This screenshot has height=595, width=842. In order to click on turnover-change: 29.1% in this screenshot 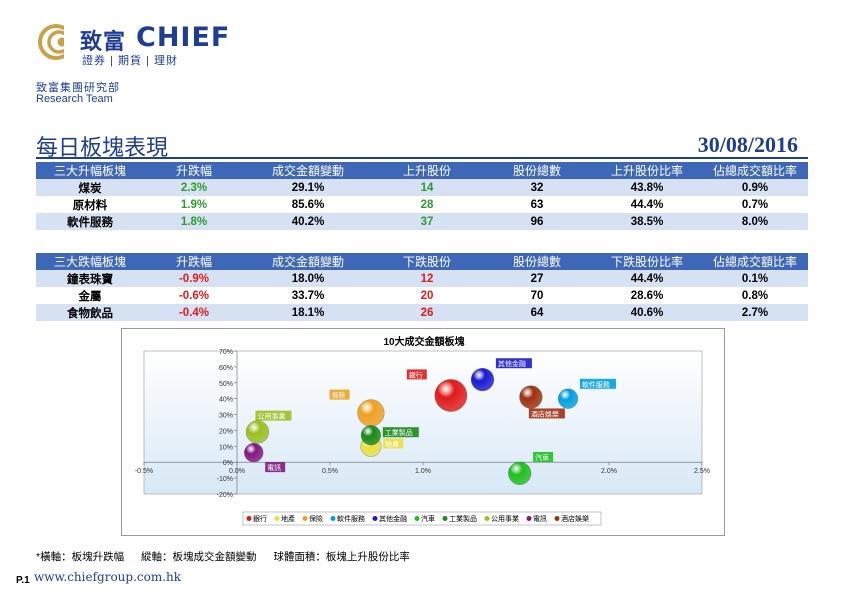, I will do `click(308, 187)`.